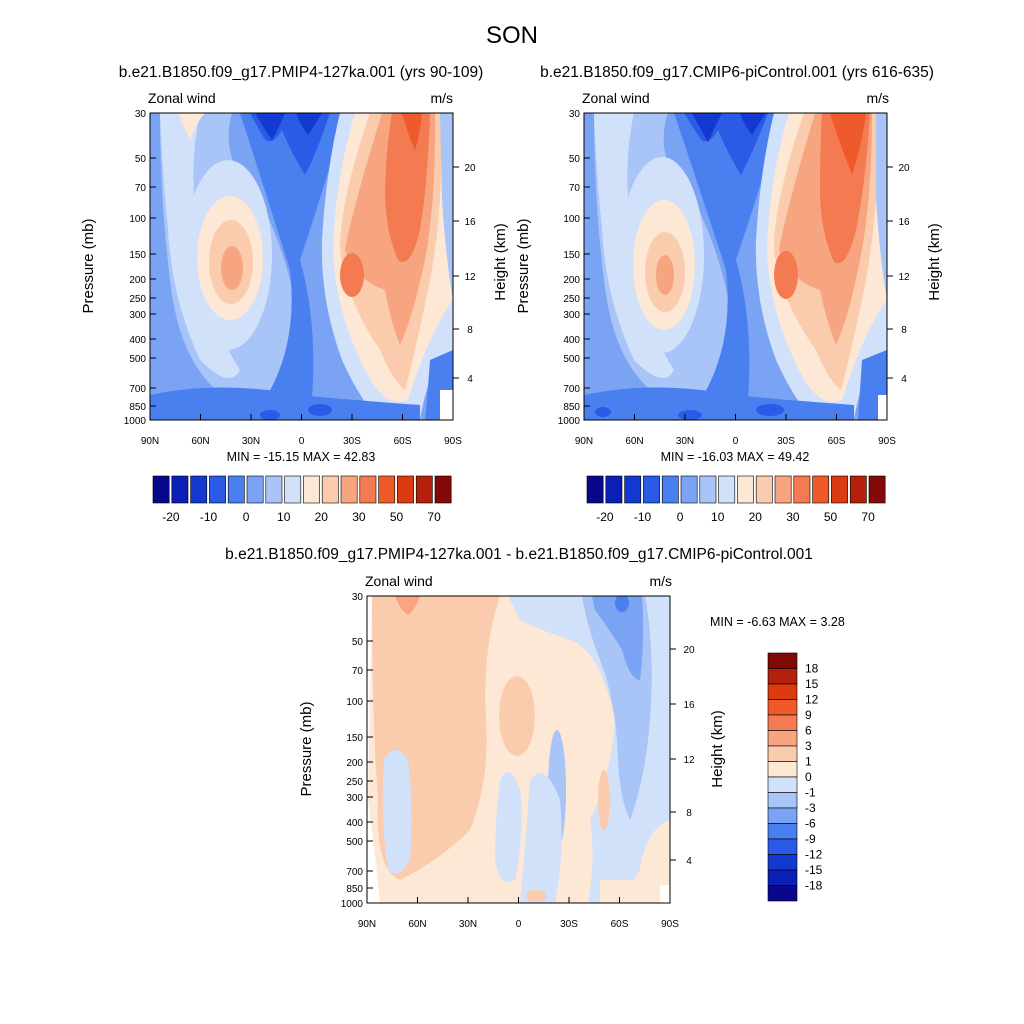  I want to click on colorbar-label: 30, so click(793, 517).